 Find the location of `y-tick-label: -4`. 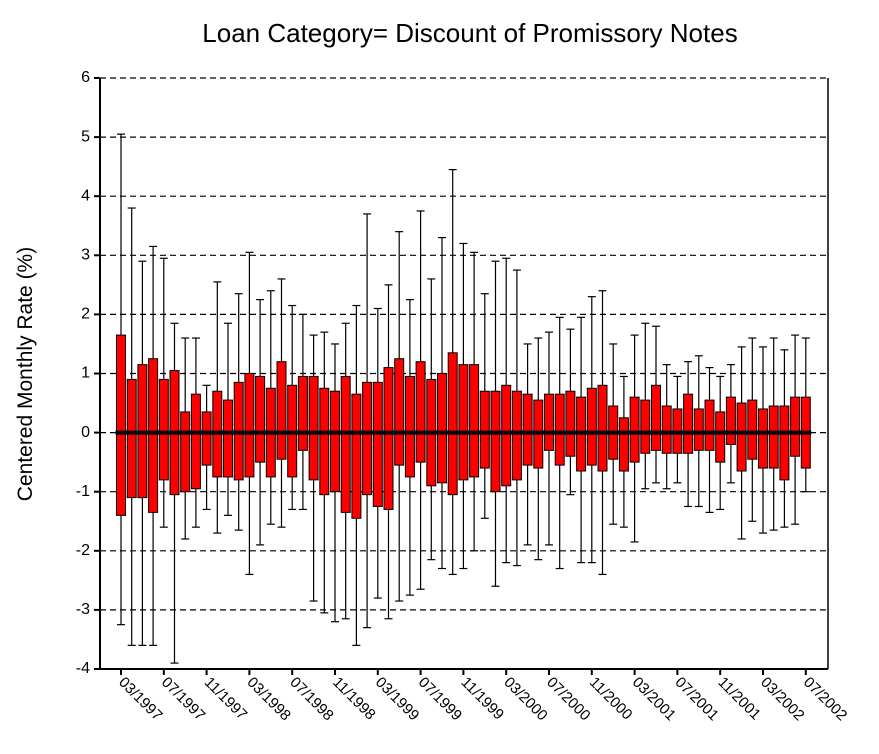

y-tick-label: -4 is located at coordinates (83, 668).